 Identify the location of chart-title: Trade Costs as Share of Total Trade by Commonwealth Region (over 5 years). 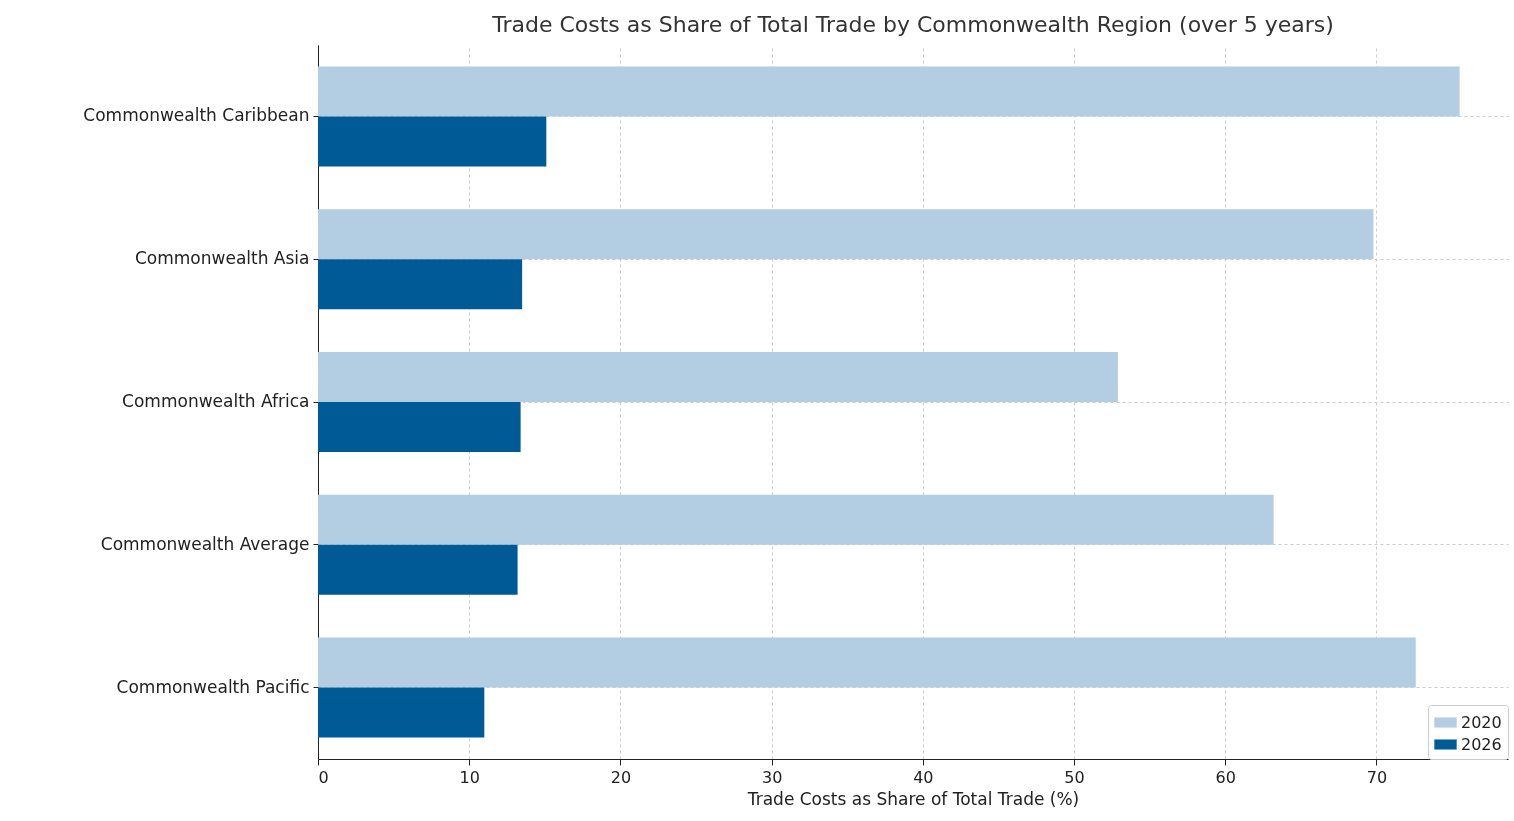
(912, 24).